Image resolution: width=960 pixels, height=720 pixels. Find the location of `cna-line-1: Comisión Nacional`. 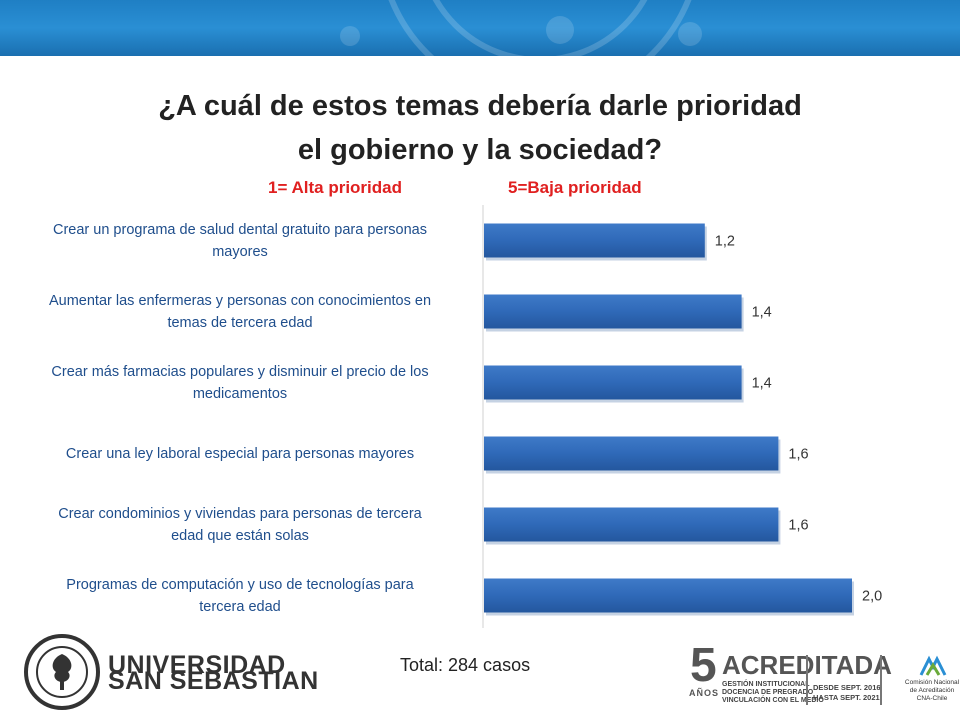

cna-line-1: Comisión Nacional is located at coordinates (932, 682).